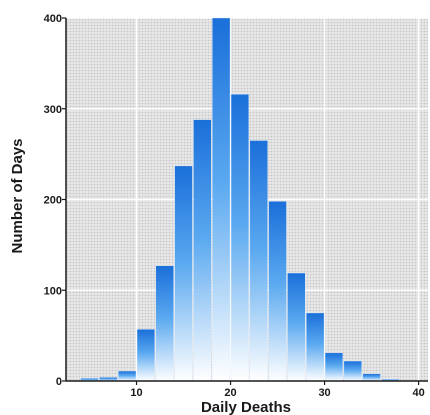  What do you see at coordinates (59, 382) in the screenshot?
I see `y-tick-label: 0` at bounding box center [59, 382].